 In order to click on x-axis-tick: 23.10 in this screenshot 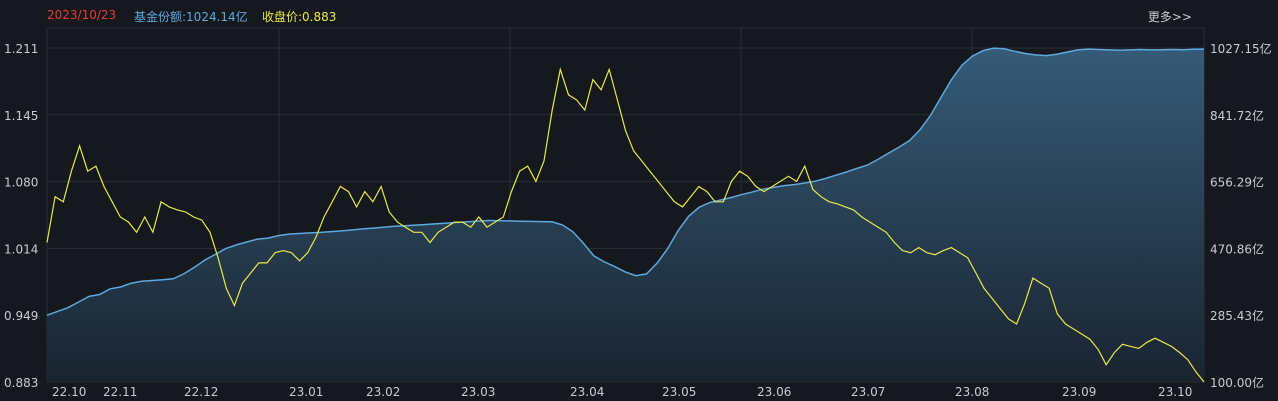, I will do `click(1175, 392)`.